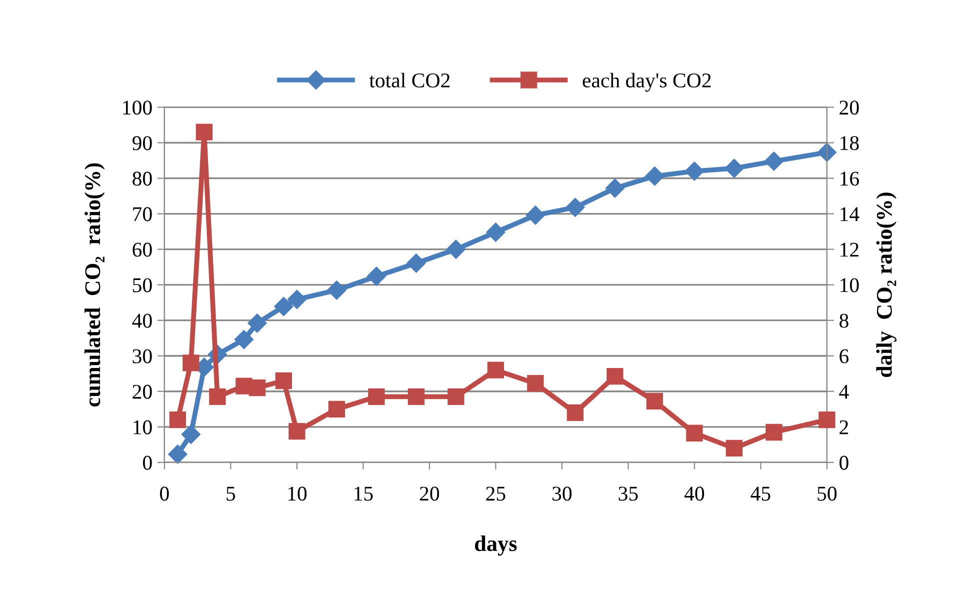 This screenshot has width=956, height=599. What do you see at coordinates (143, 427) in the screenshot?
I see `y-tick-label: 10` at bounding box center [143, 427].